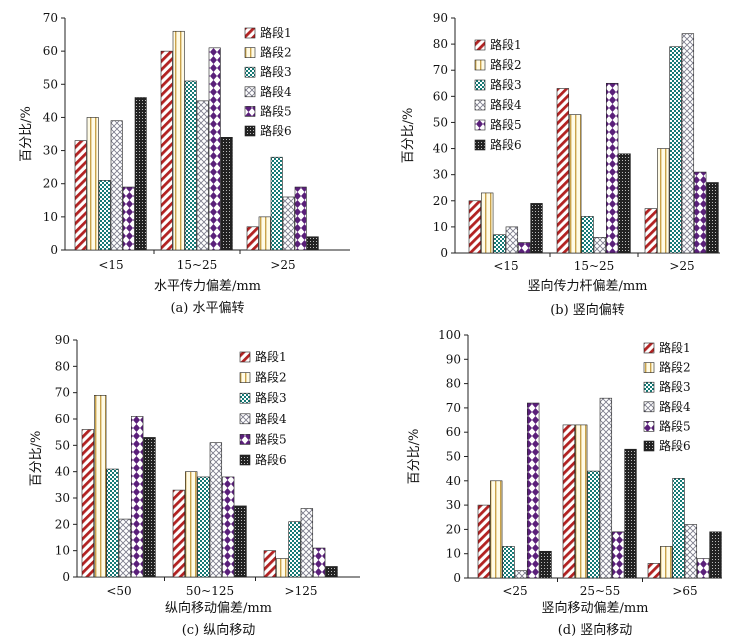 The image size is (730, 644). Describe the element at coordinates (50, 51) in the screenshot. I see `chart-a-y-tick-label: 60` at that location.